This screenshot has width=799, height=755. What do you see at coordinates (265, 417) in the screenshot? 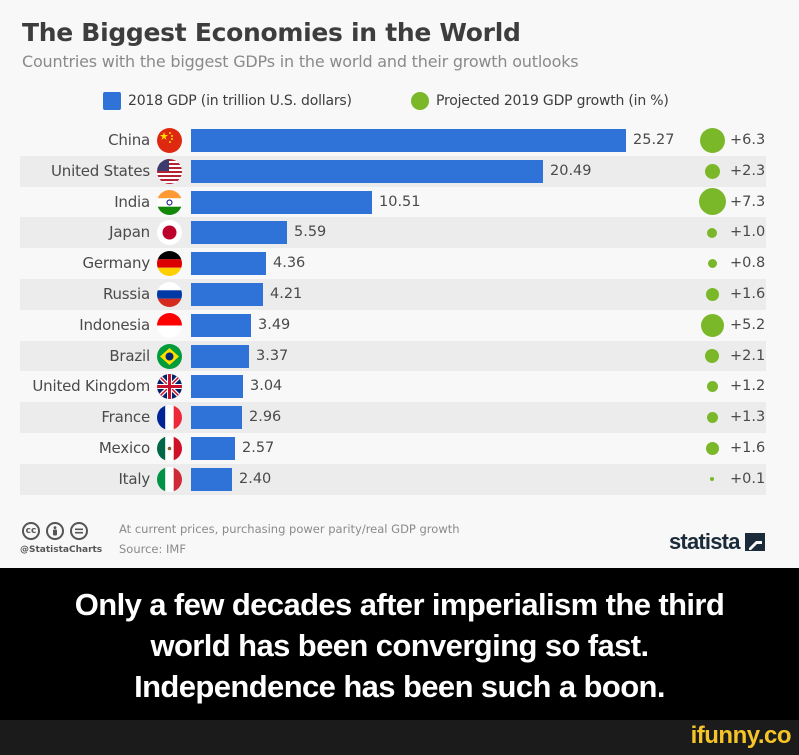
I see `gdp-value: 2.96` at bounding box center [265, 417].